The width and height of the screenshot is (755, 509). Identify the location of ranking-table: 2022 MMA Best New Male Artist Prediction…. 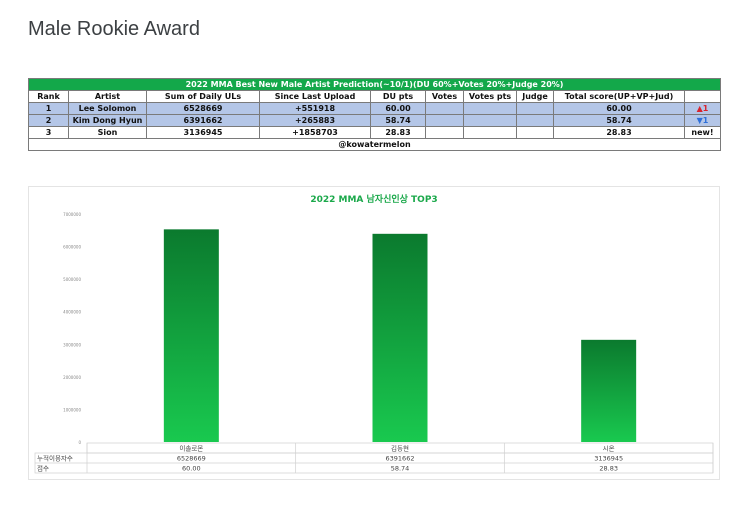
(374, 114).